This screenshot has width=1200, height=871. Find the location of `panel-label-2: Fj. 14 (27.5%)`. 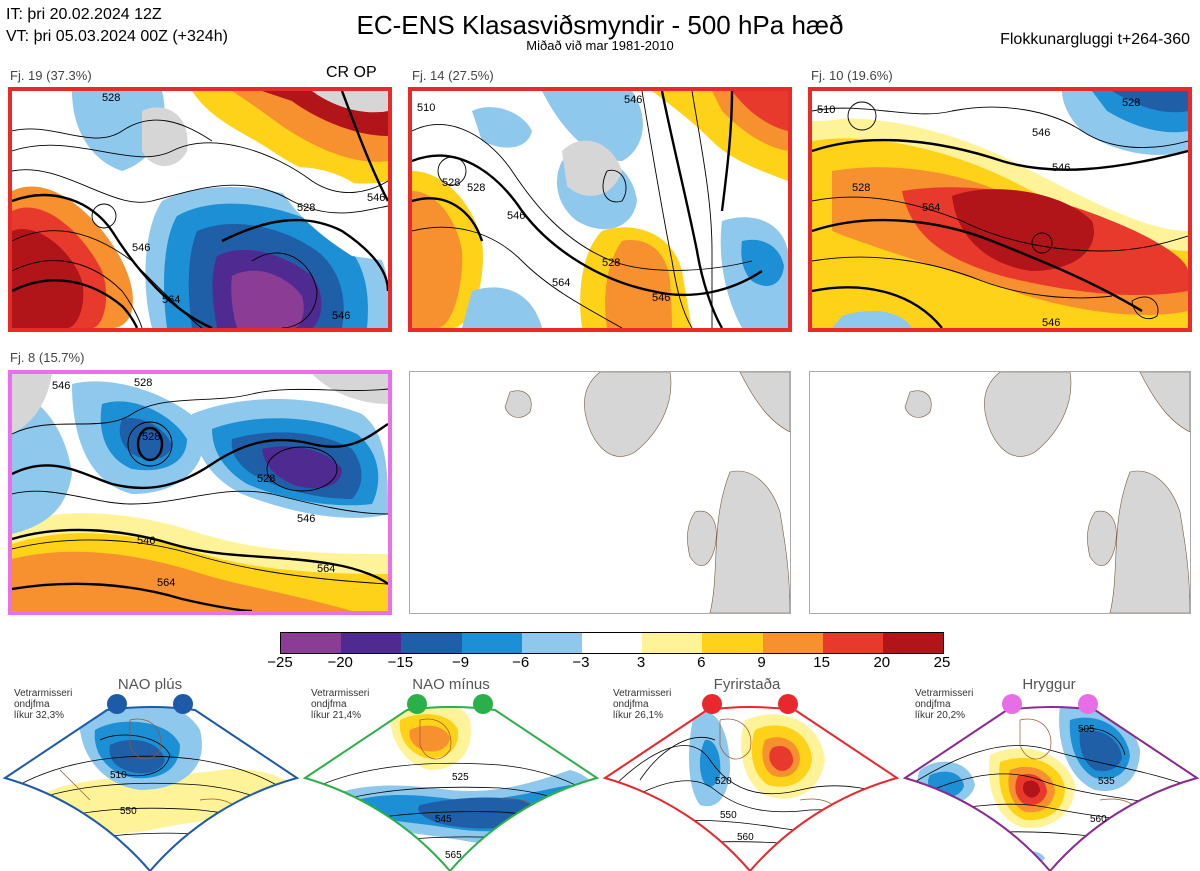

panel-label-2: Fj. 14 (27.5%) is located at coordinates (453, 75).